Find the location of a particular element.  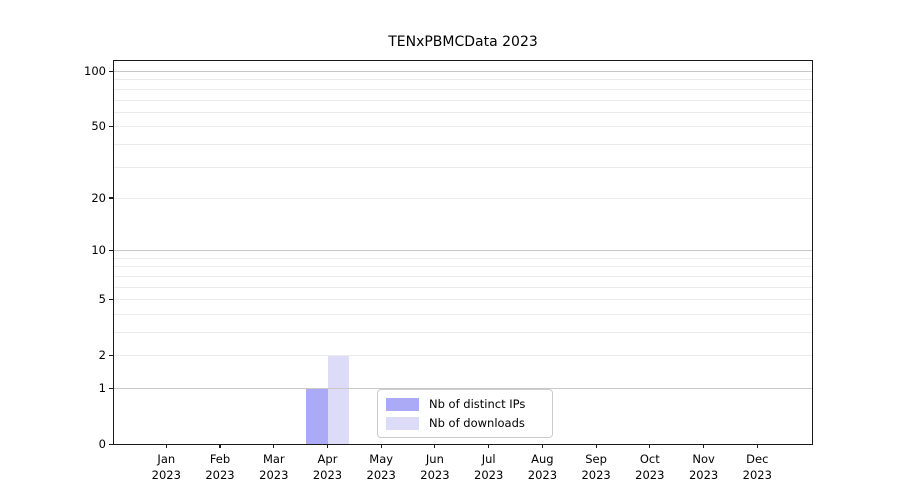

x-tick-label: Mar 2023 is located at coordinates (274, 467).